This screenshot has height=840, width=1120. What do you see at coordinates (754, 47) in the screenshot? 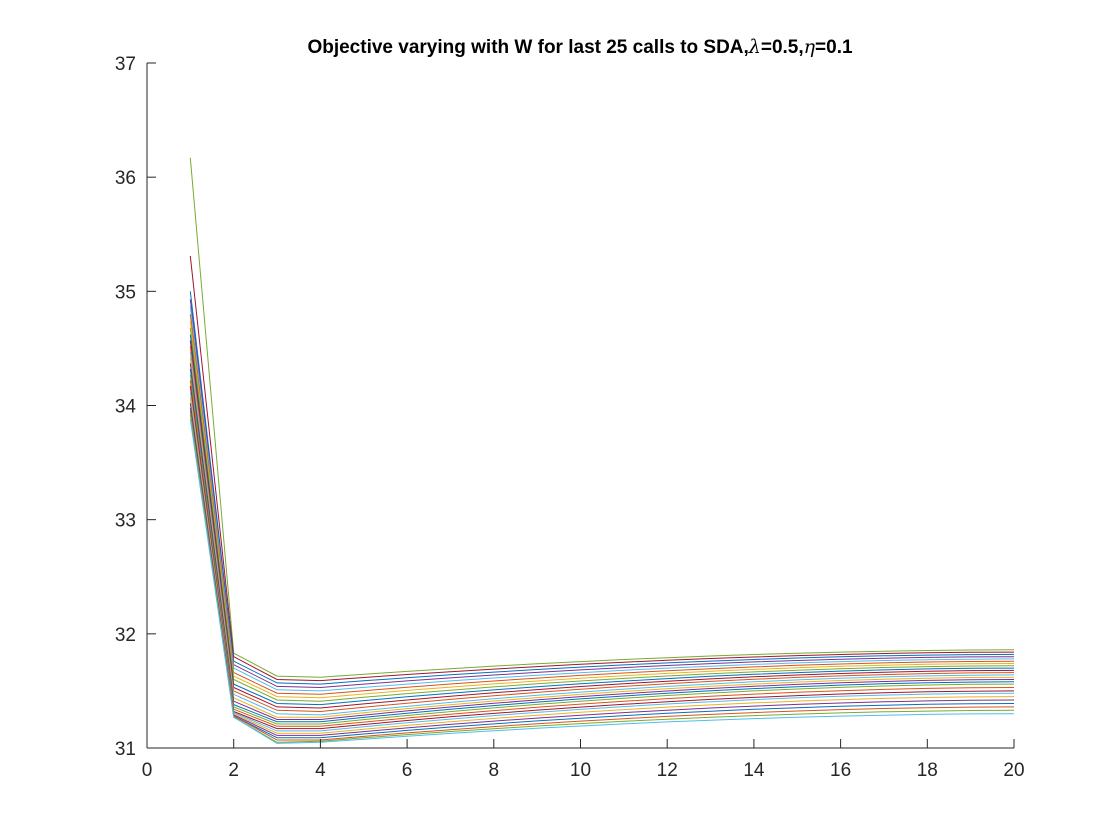
I see `title-lambda-symbol: λ` at bounding box center [754, 47].